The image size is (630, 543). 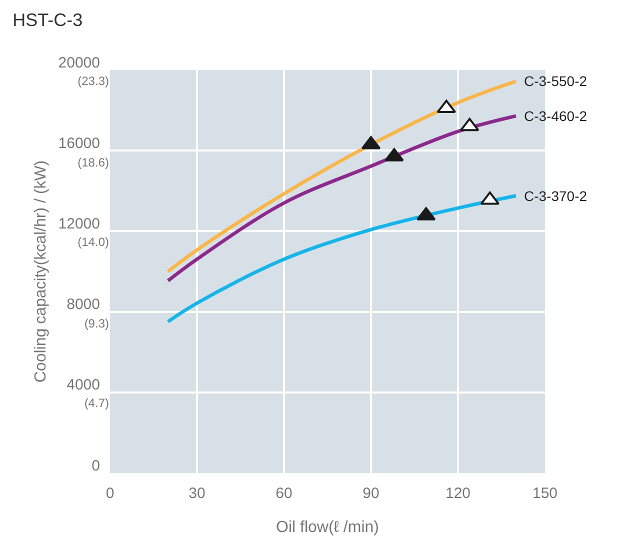 I want to click on x-tick-label: 0, so click(x=110, y=493).